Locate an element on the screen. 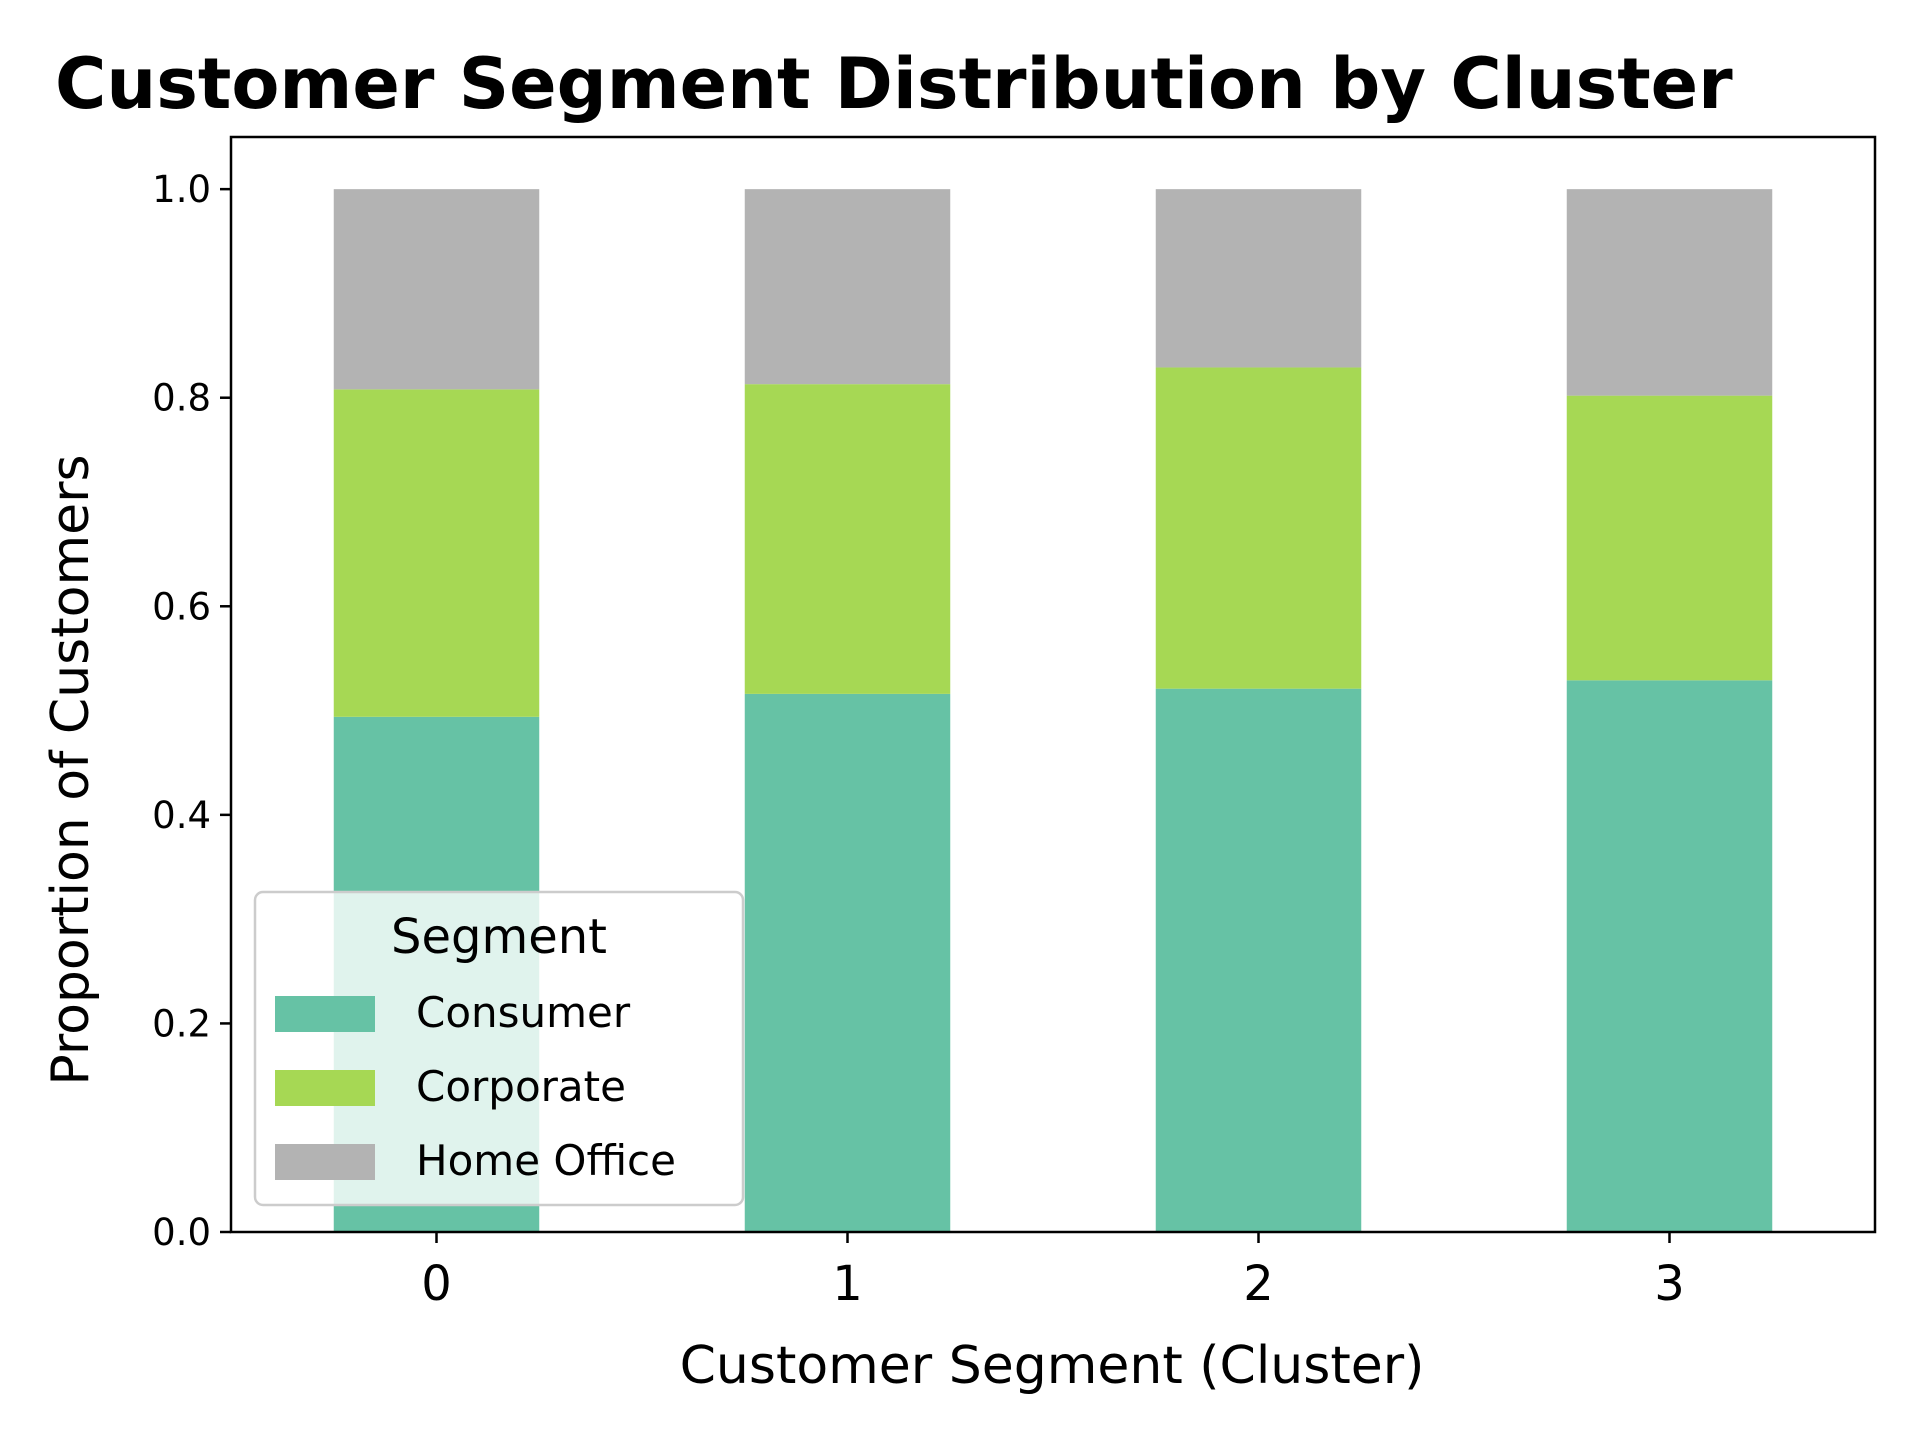  legend-swatch-consumer is located at coordinates (325, 1014).